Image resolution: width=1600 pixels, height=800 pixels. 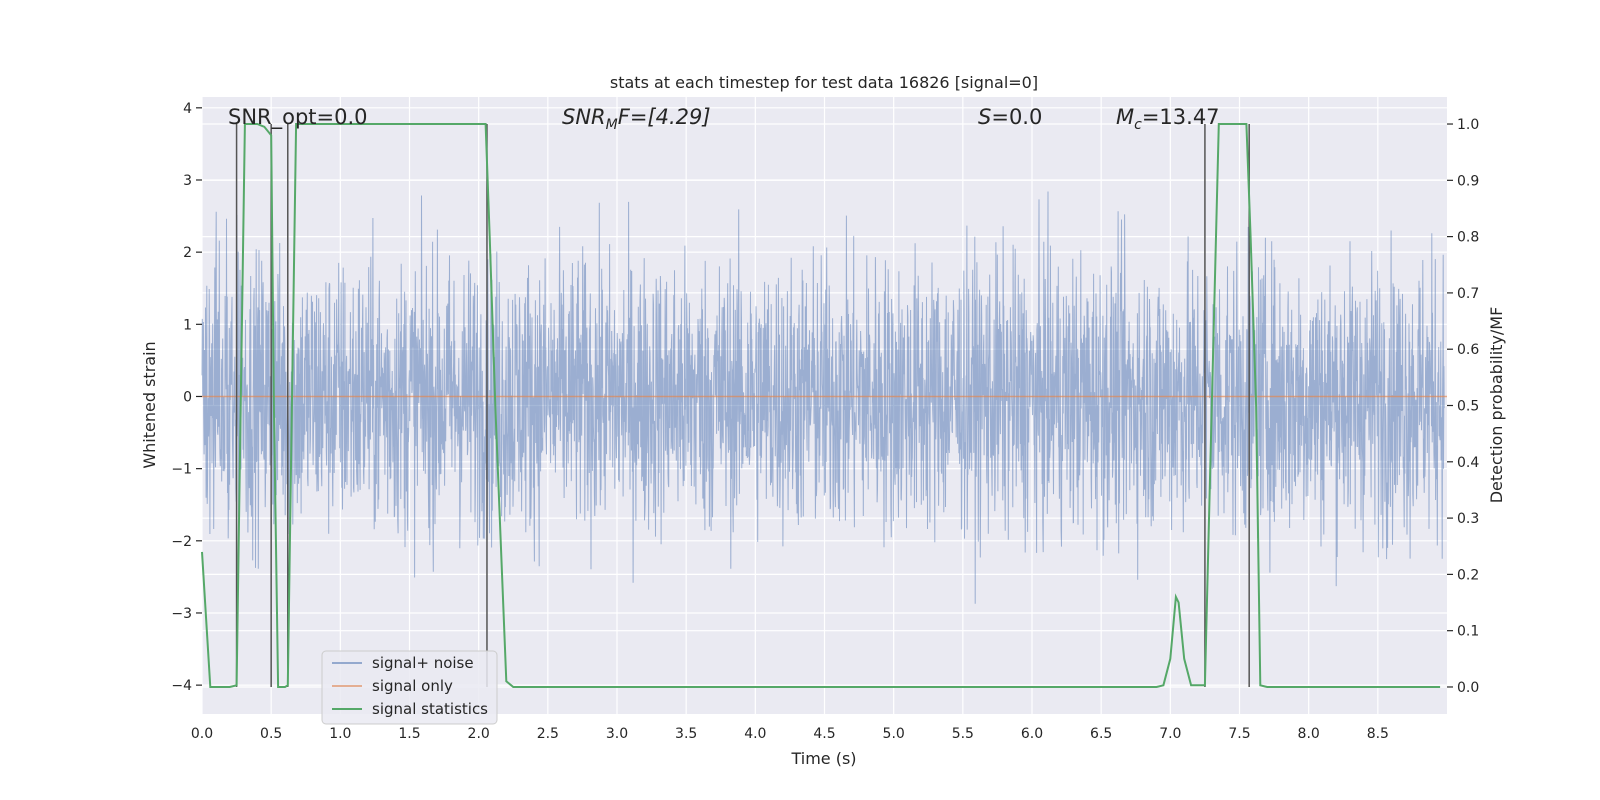 What do you see at coordinates (1468, 632) in the screenshot?
I see `y2-tick-label: 0.1` at bounding box center [1468, 632].